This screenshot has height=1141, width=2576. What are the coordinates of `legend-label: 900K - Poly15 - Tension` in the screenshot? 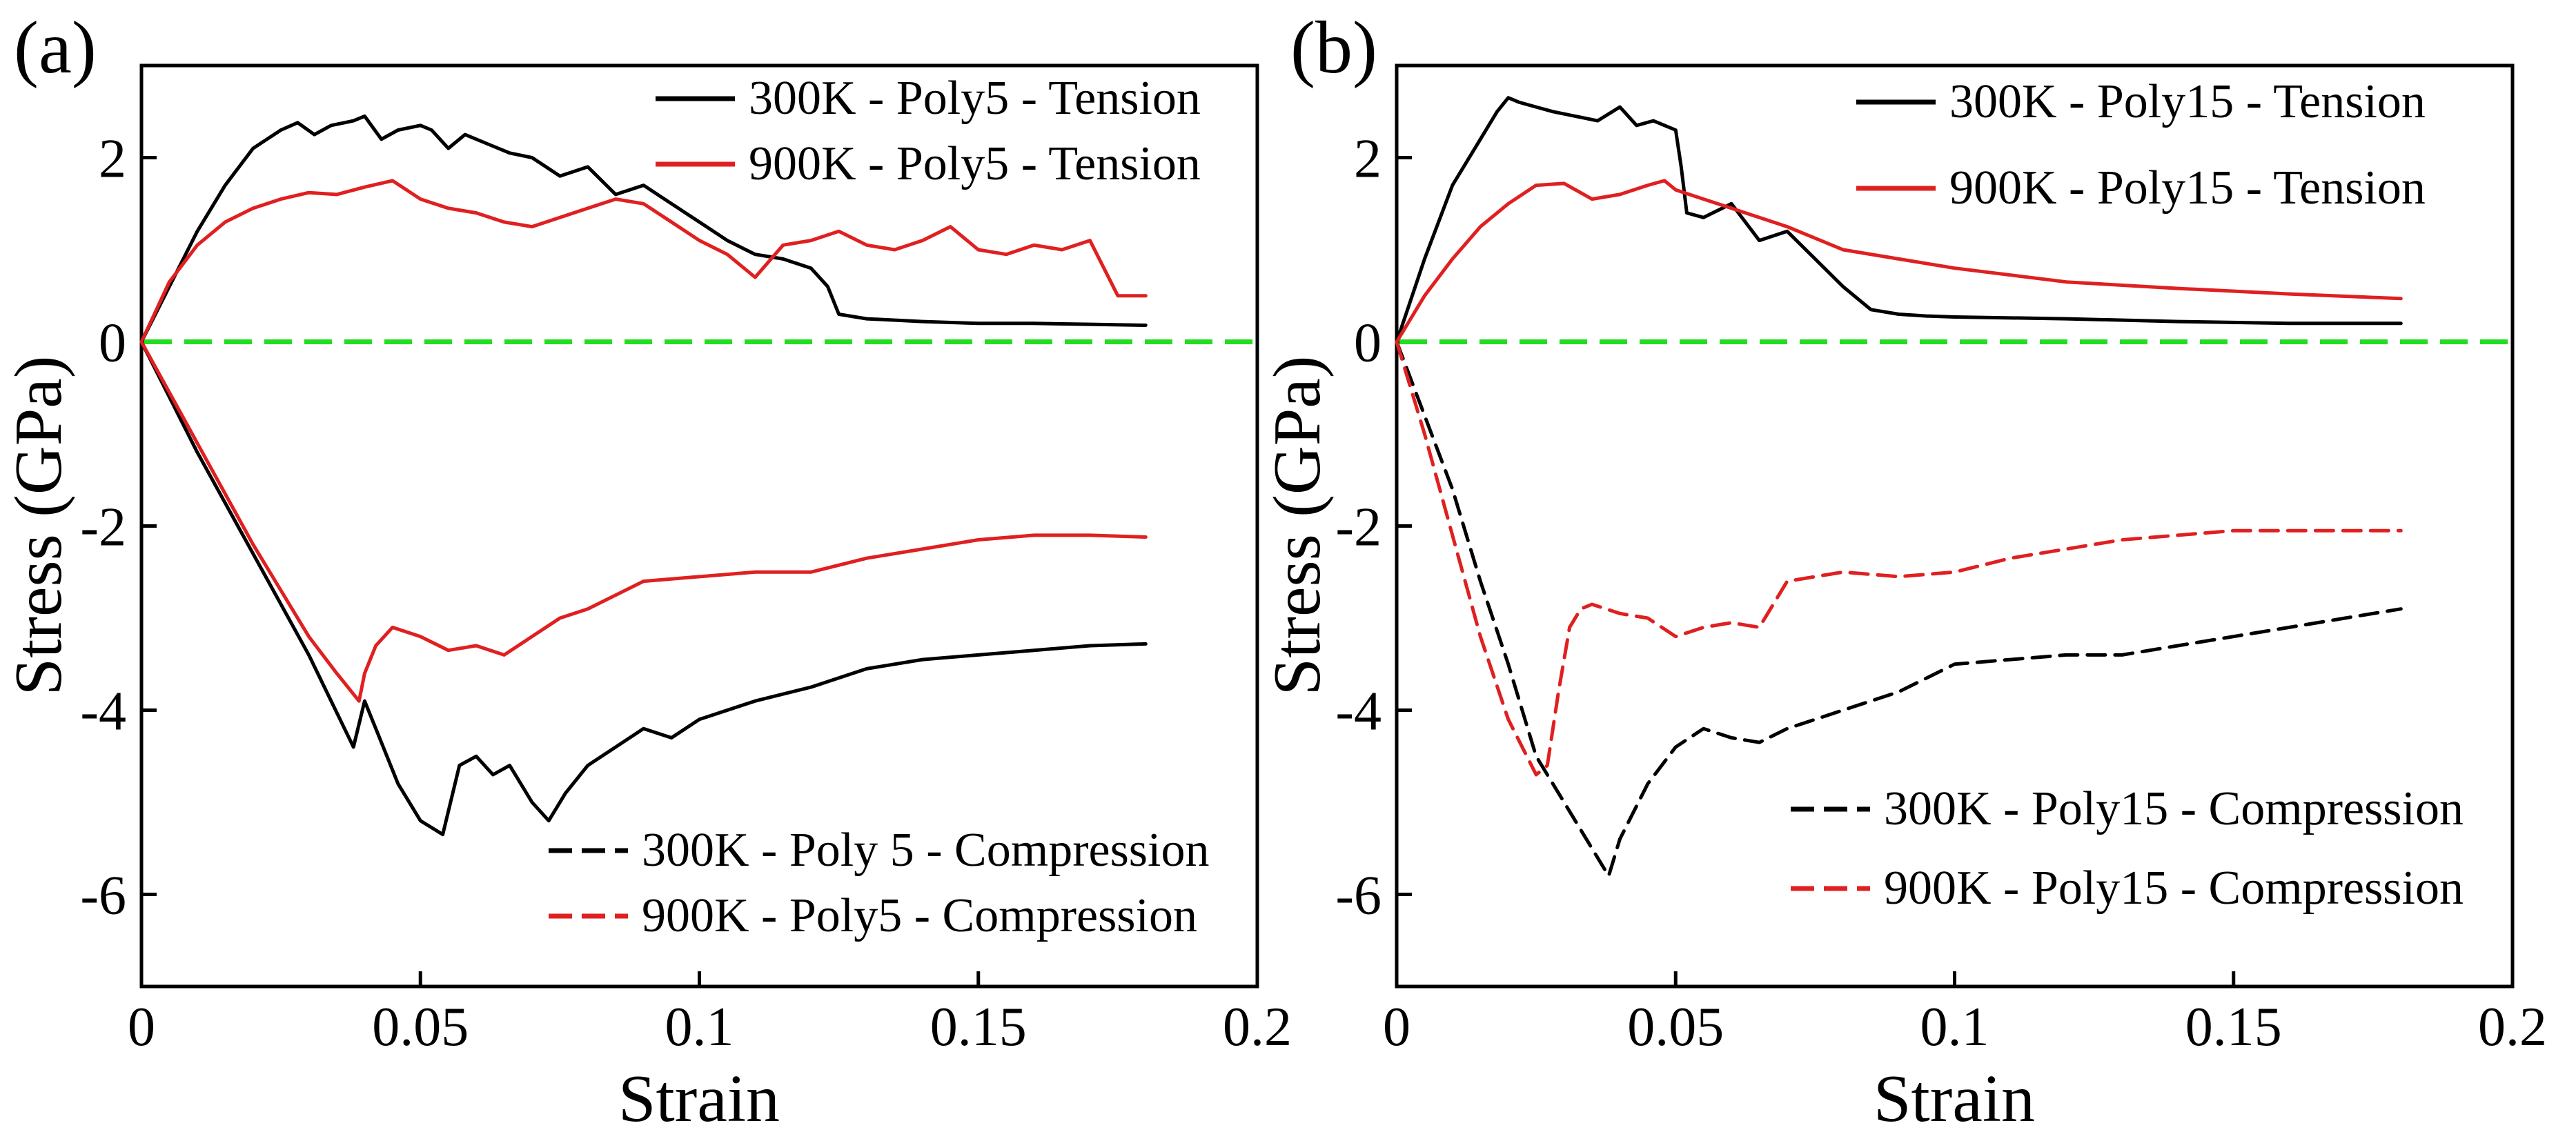 It's located at (2187, 188).